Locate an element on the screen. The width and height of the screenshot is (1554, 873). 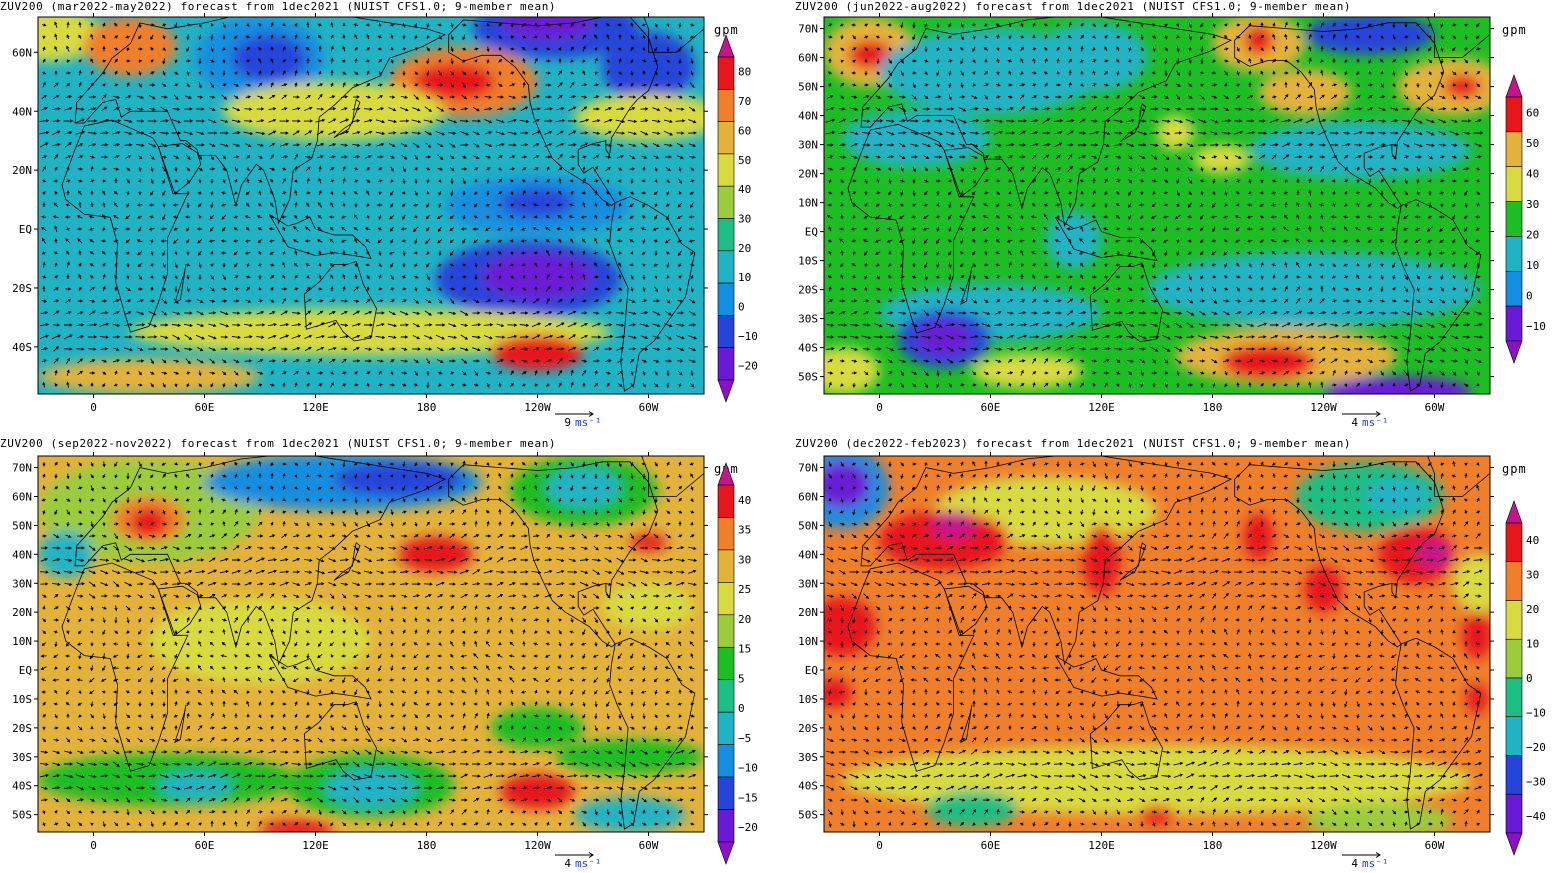
coastline is located at coordinates (652, 733).